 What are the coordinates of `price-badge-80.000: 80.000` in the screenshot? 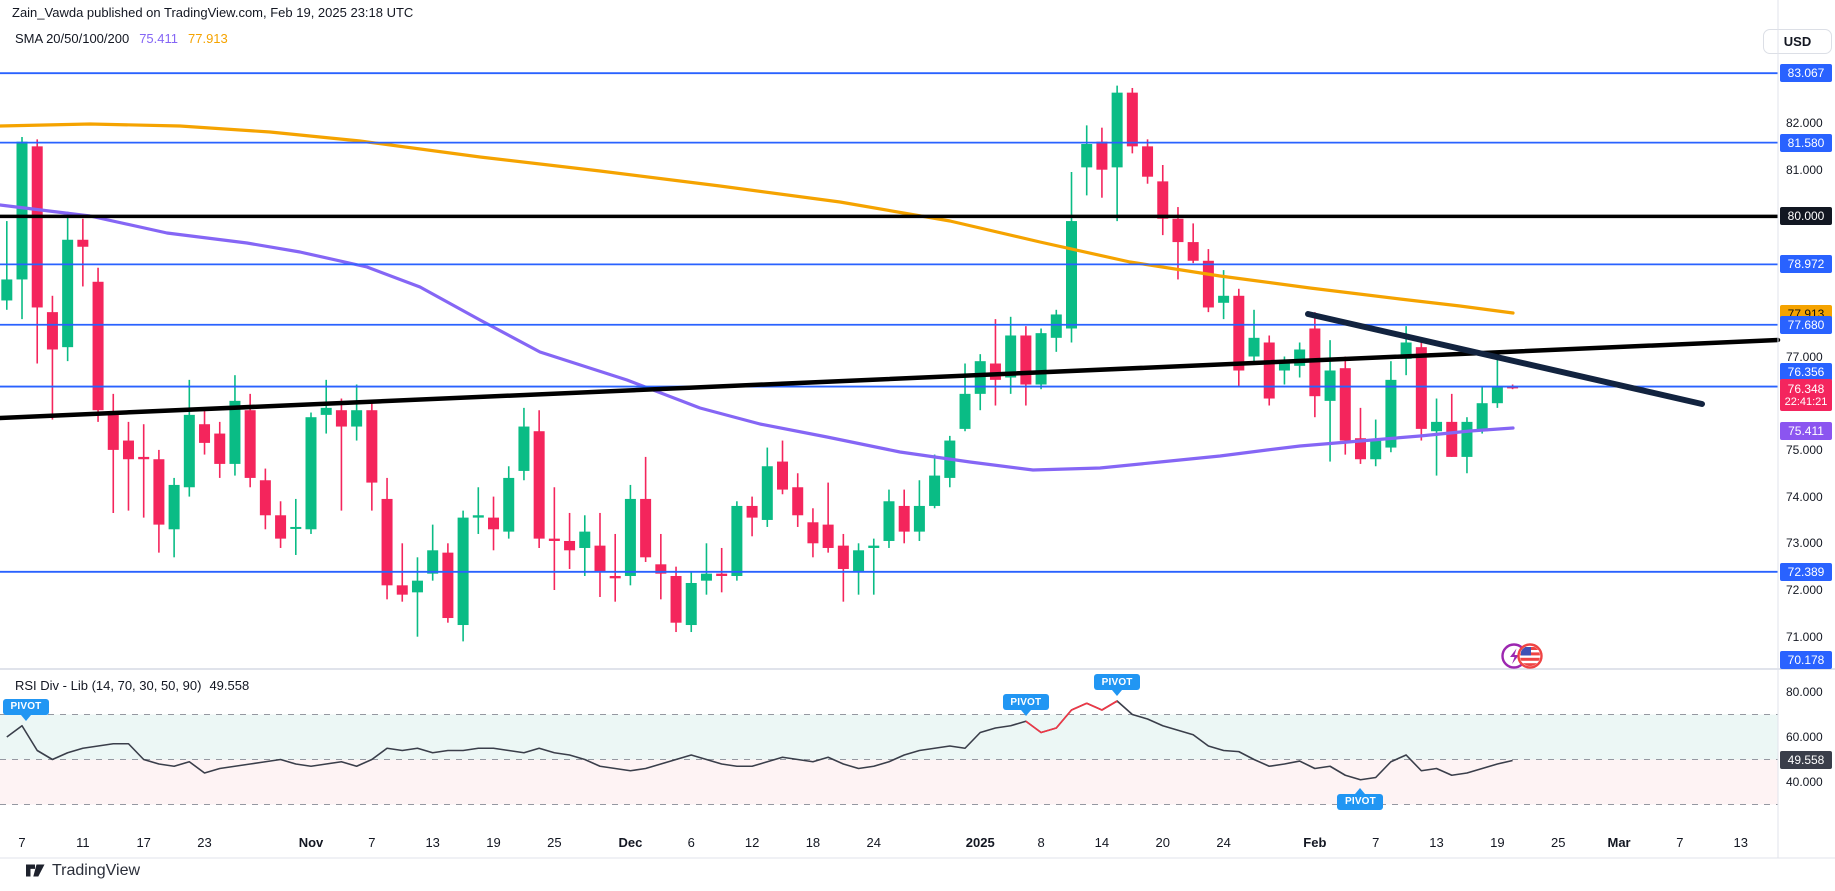 It's located at (1806, 216).